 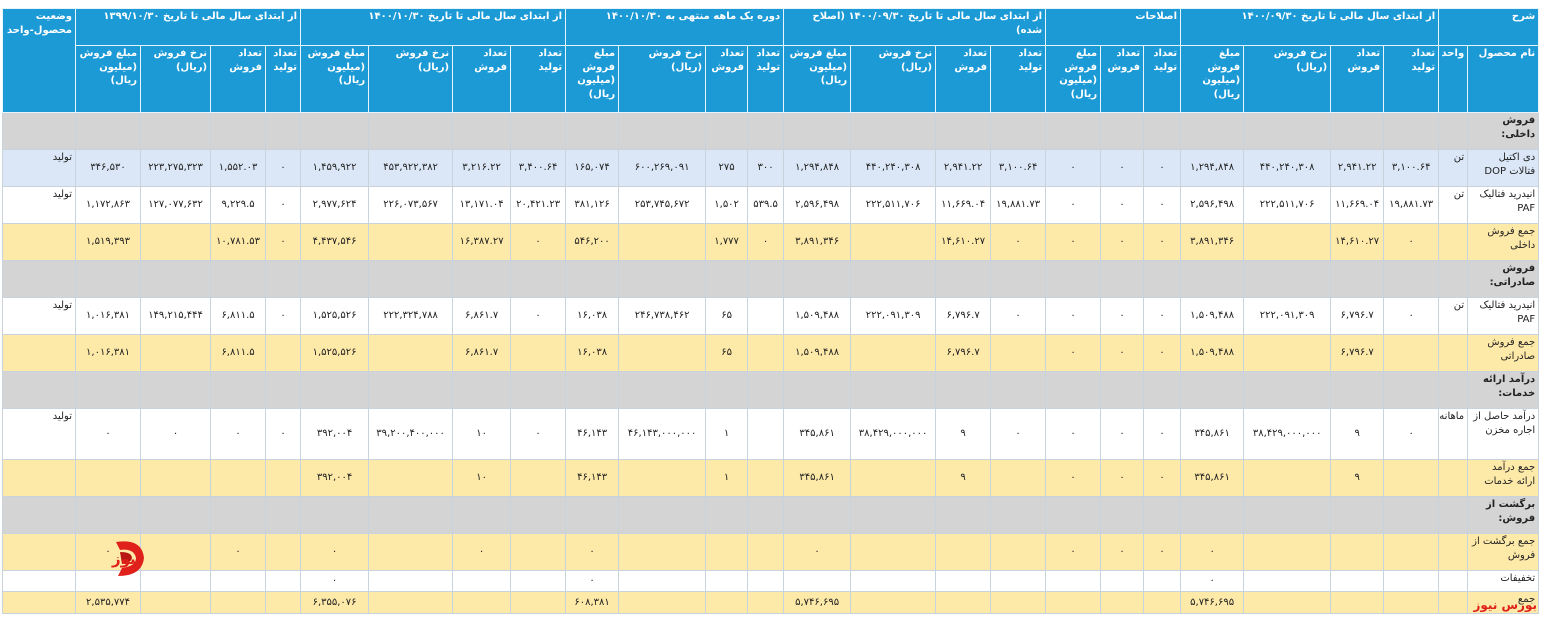 What do you see at coordinates (963, 353) in the screenshot?
I see `cell: ۶,۷۹۶.۷` at bounding box center [963, 353].